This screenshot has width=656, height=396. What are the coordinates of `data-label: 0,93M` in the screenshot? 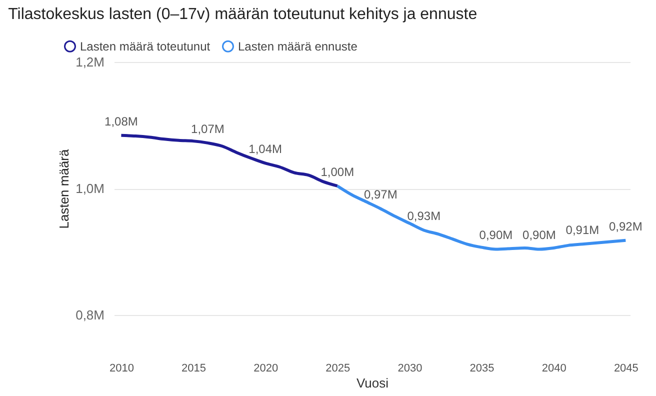 It's located at (424, 216).